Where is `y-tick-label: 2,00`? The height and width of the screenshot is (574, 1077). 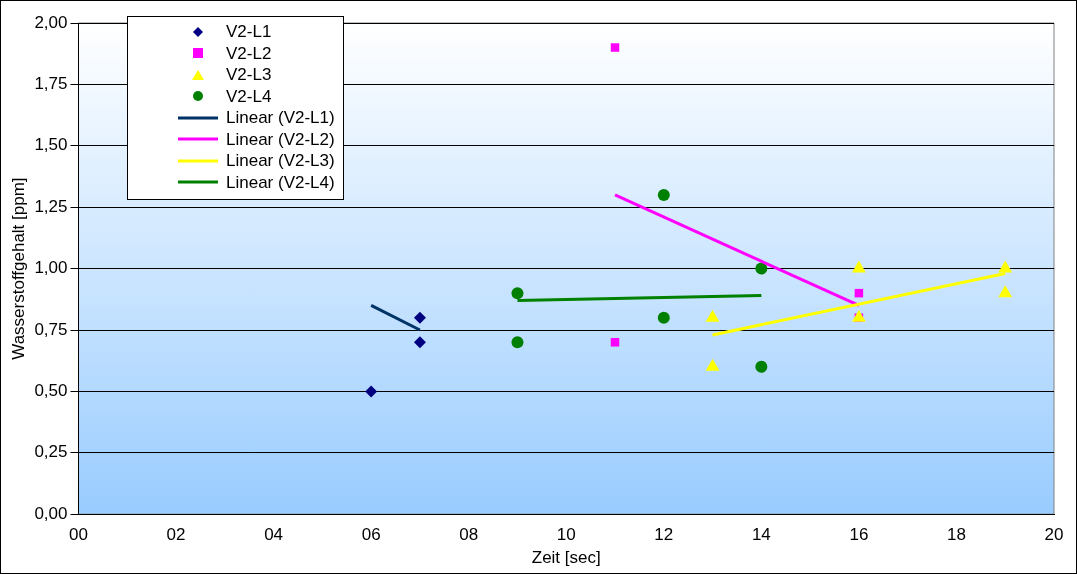
y-tick-label: 2,00 is located at coordinates (51, 22).